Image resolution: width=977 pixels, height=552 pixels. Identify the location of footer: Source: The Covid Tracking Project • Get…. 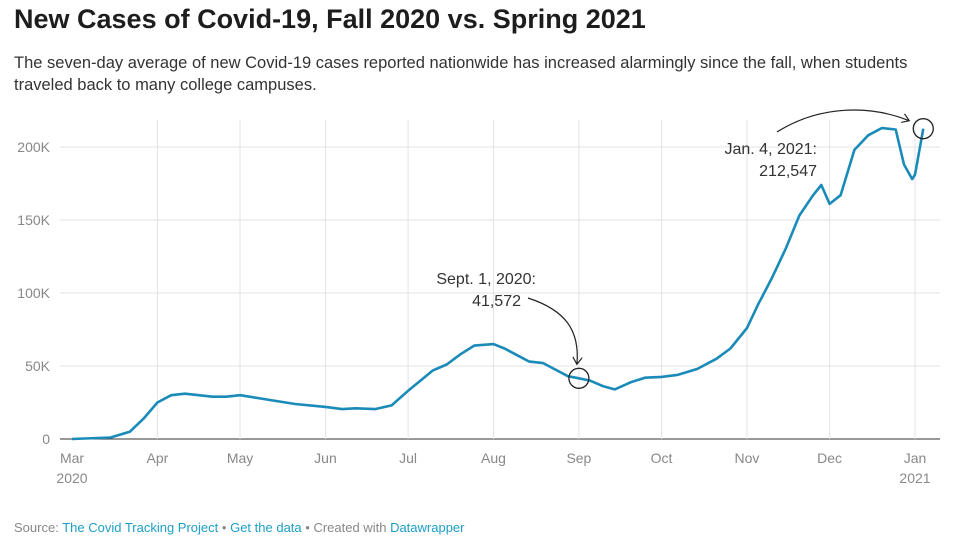
(239, 527).